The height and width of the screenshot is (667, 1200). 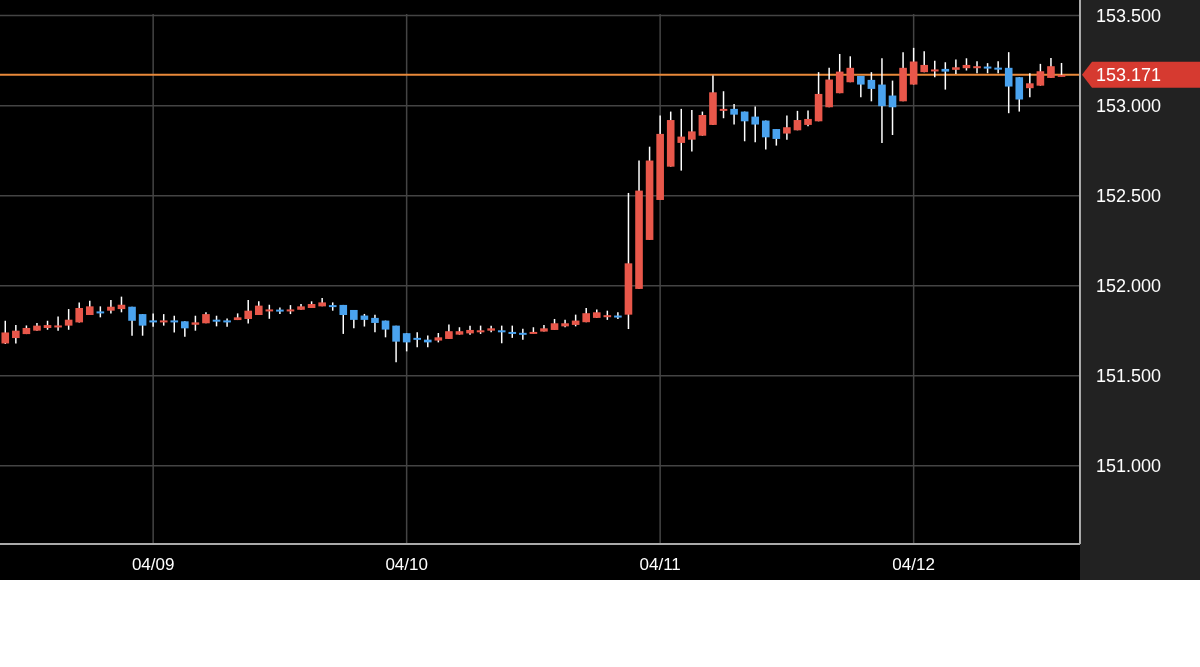 I want to click on x-tick-label: 04/11, so click(x=660, y=564).